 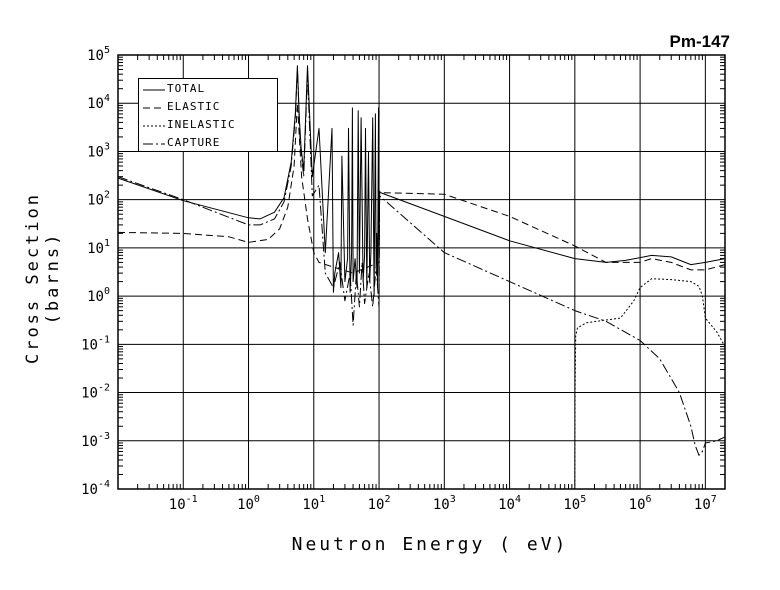 What do you see at coordinates (95, 343) in the screenshot?
I see `y-tick-label: 10⁻¹` at bounding box center [95, 343].